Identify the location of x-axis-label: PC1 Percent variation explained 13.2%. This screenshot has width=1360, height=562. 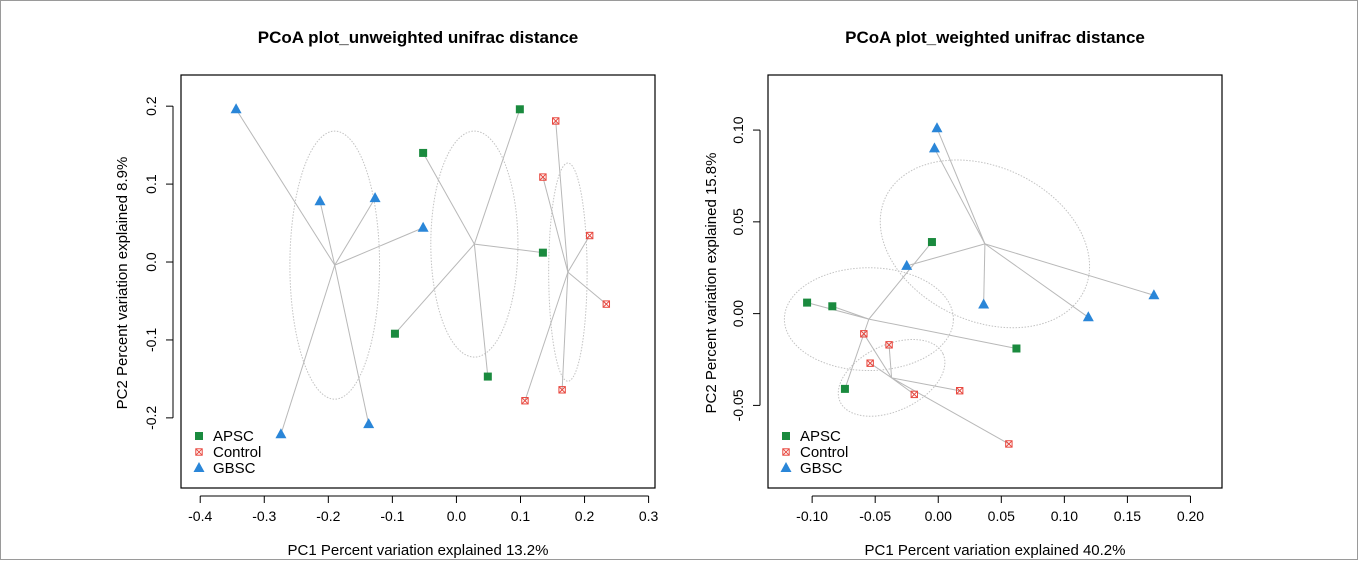
(418, 550).